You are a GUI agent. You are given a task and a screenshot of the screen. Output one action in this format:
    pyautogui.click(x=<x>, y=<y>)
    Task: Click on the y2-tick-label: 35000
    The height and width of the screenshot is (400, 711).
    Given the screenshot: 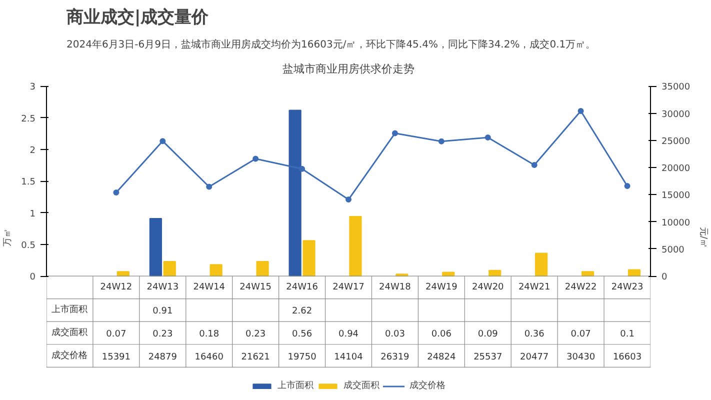 What is the action you would take?
    pyautogui.click(x=676, y=87)
    